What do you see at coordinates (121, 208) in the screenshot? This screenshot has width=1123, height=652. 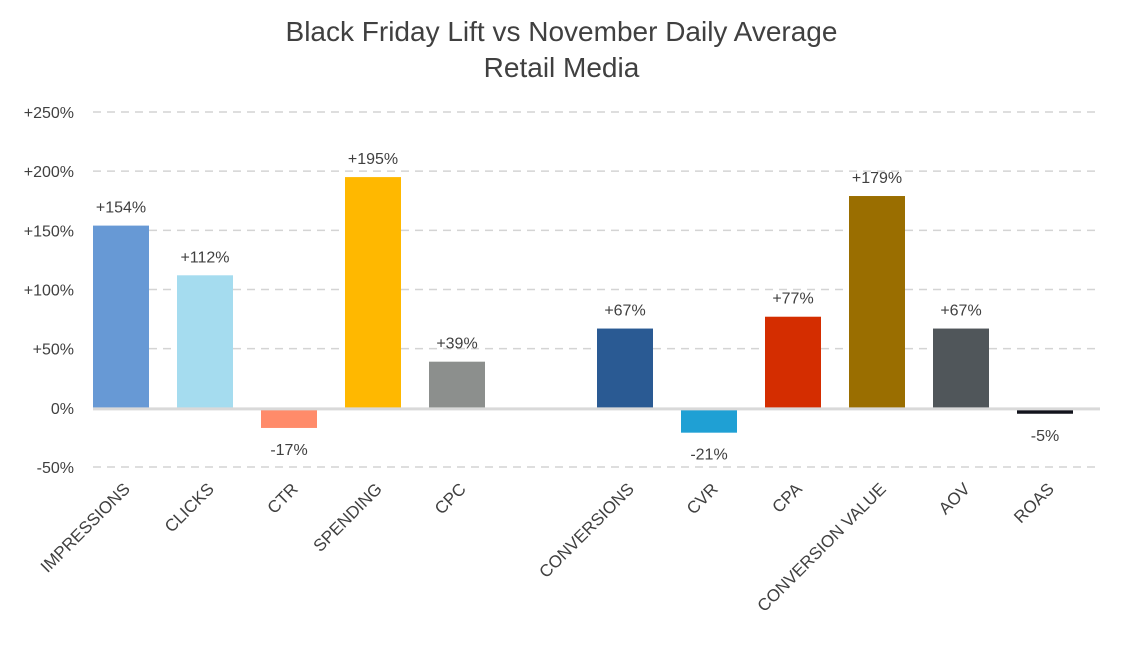 I see `data-label: +154%` at bounding box center [121, 208].